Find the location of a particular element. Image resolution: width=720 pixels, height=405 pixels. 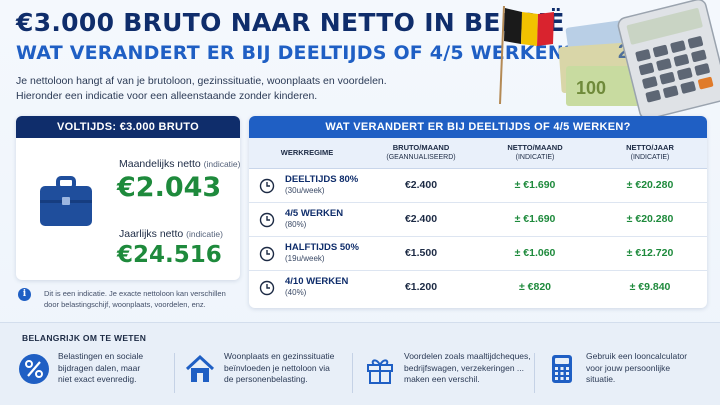

column-header-netto-maand: NETTO/MAAND (INDICATIE) is located at coordinates (535, 153).